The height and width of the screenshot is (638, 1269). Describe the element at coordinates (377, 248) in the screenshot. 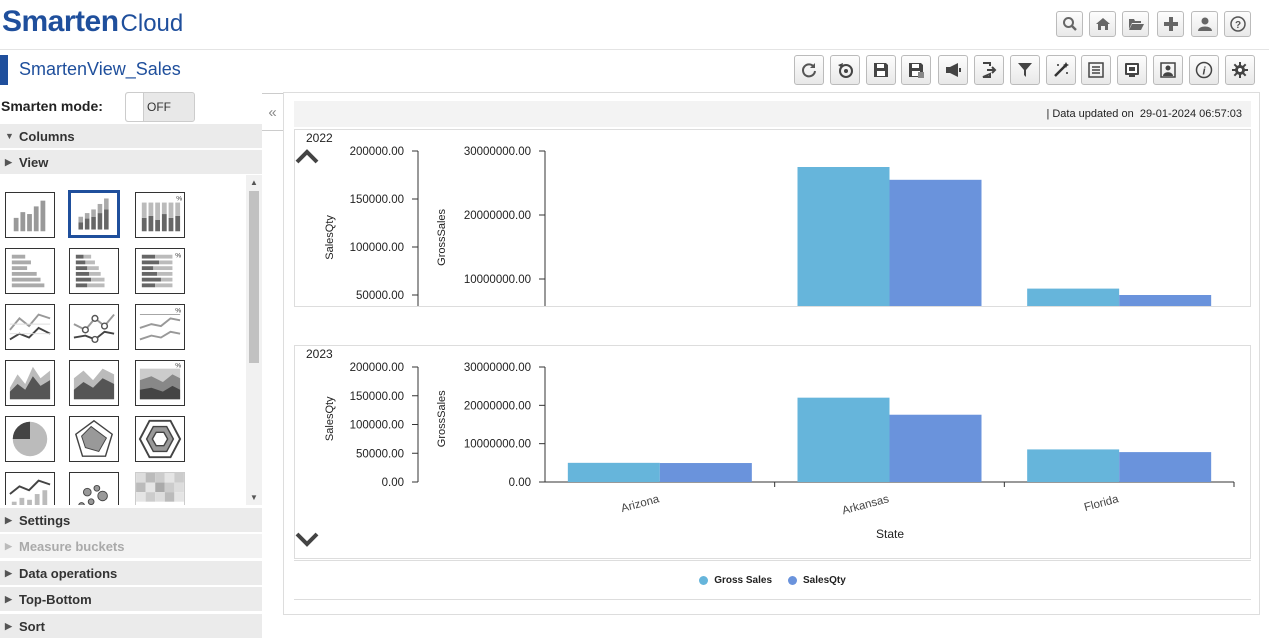

I see `y-tick-label-salesqty: 100000.00` at that location.